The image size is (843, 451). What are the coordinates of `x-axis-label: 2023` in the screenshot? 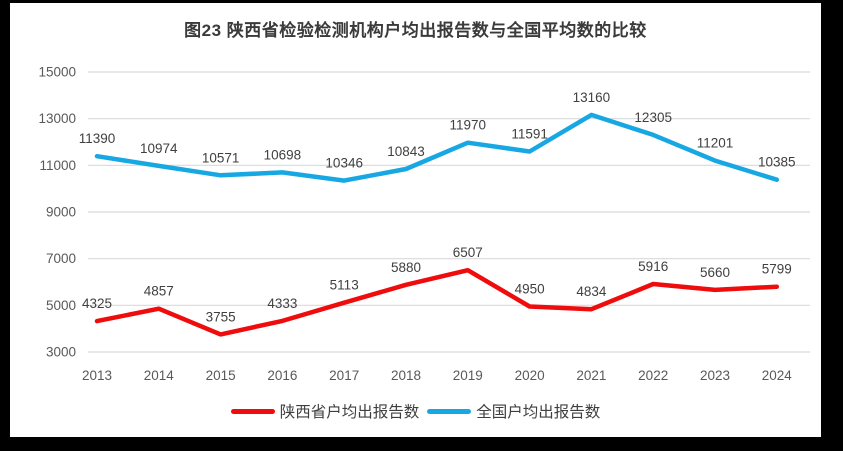 It's located at (715, 375).